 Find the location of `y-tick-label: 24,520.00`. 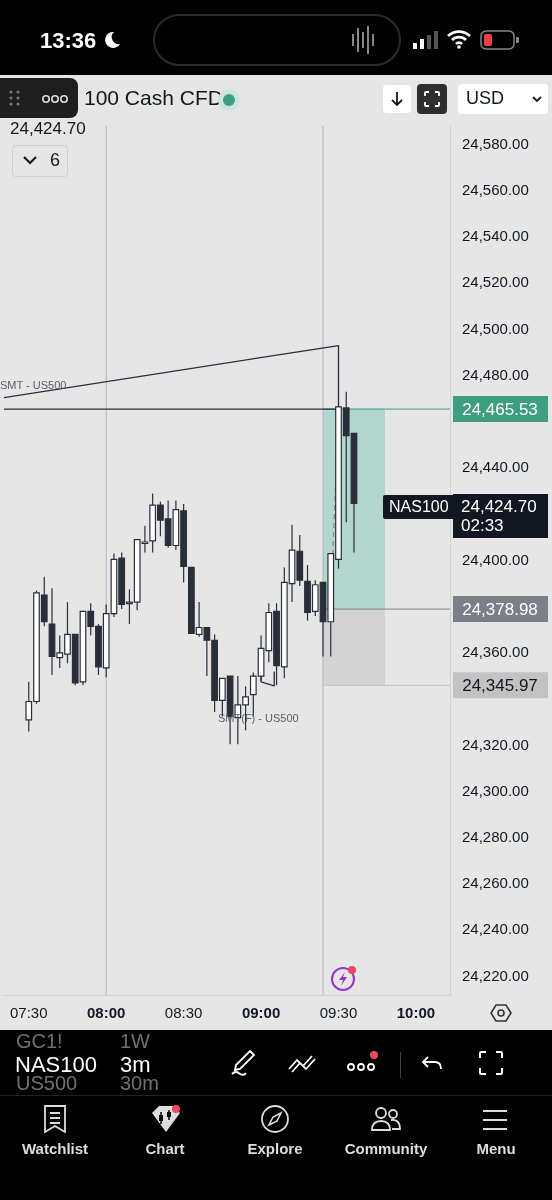

y-tick-label: 24,520.00 is located at coordinates (495, 282).